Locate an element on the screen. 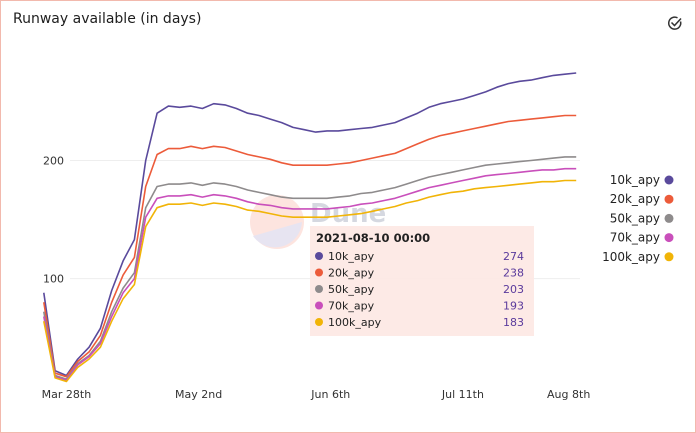 This screenshot has width=696, height=433. tooltip-series-value: 274 is located at coordinates (513, 256).